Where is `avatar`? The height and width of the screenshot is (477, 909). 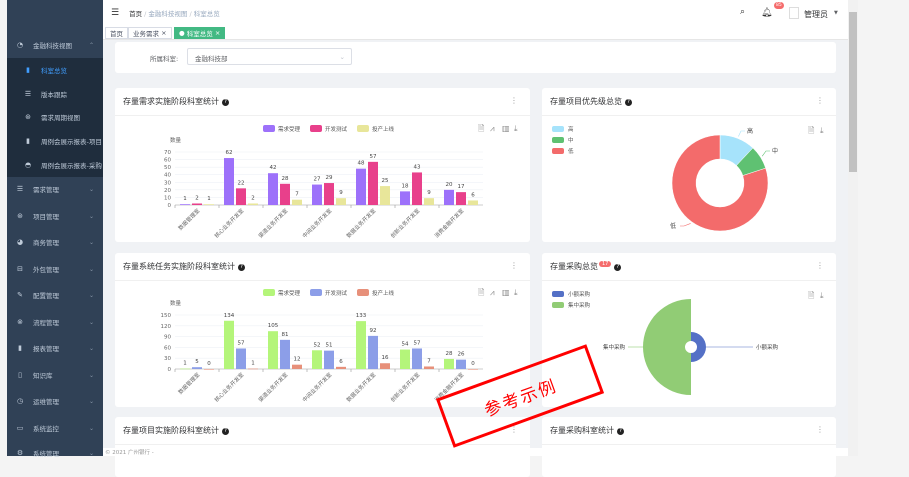 avatar is located at coordinates (794, 13).